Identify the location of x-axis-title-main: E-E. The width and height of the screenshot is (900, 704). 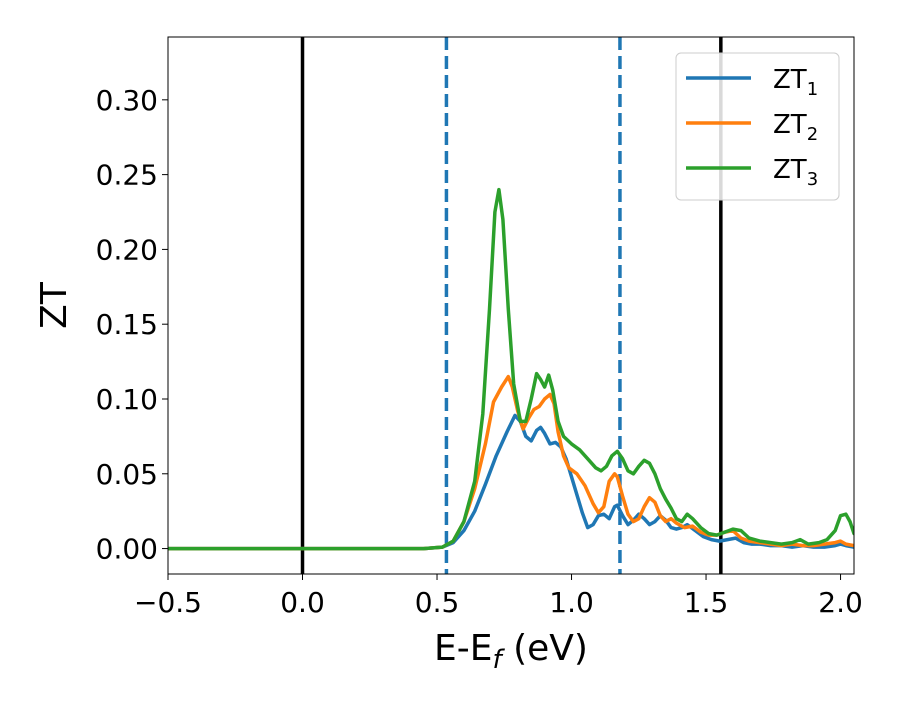
(463, 648).